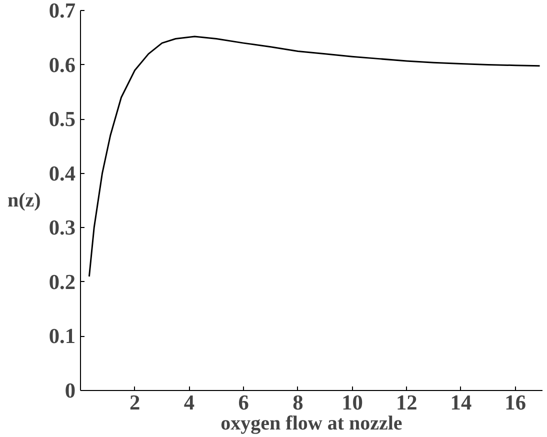  I want to click on x-tick-label: 14, so click(461, 402).